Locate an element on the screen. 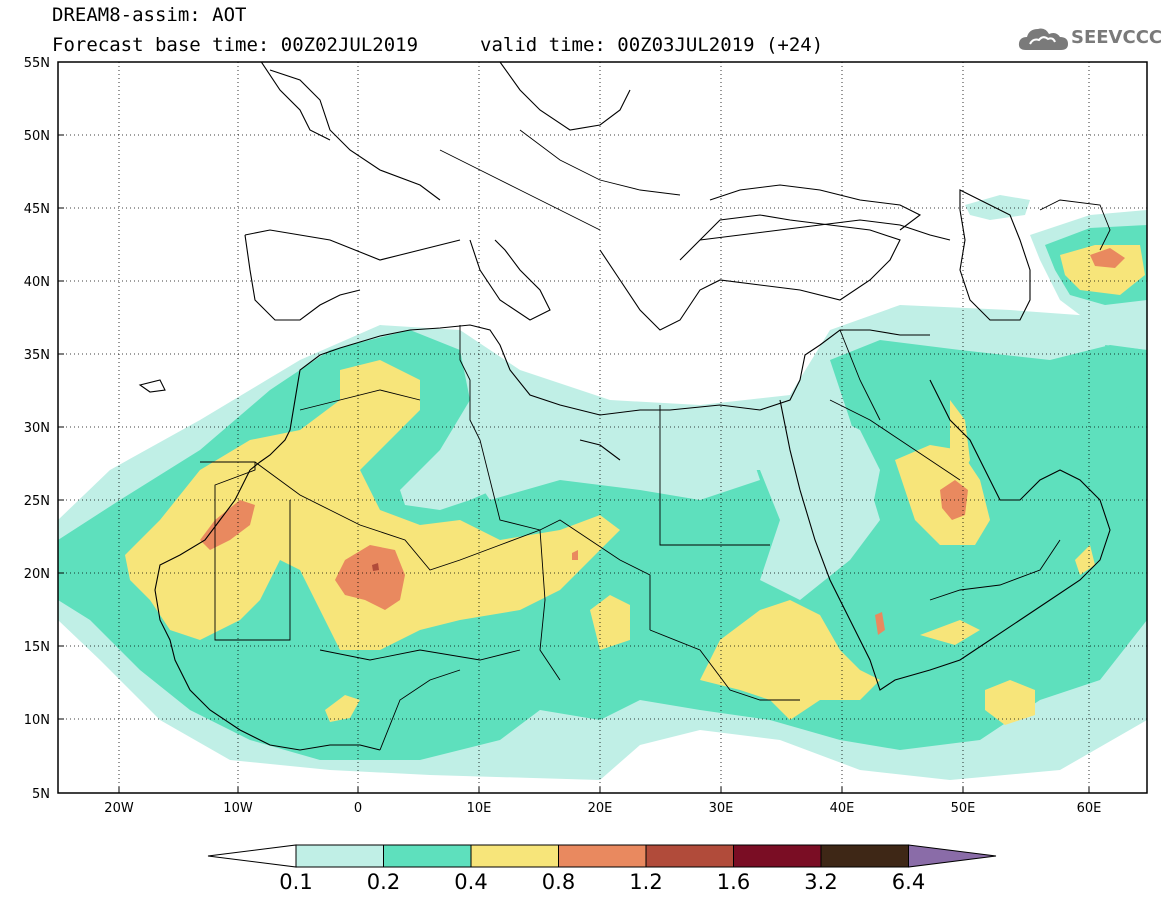  coast-black-sea-south is located at coordinates (825, 230).